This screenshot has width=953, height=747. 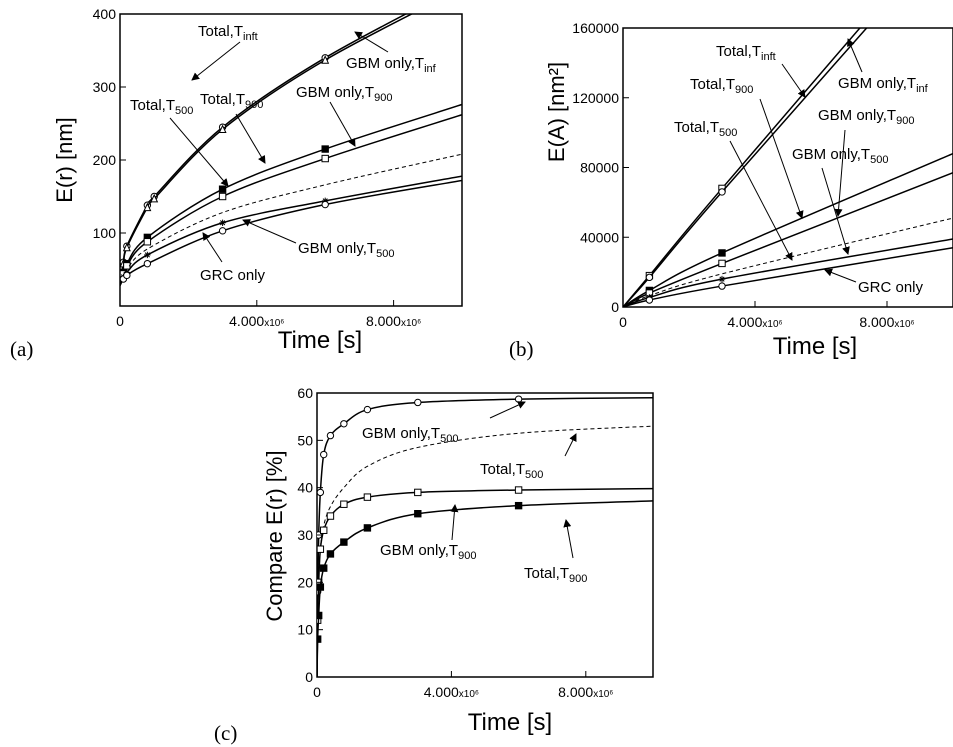 I want to click on panel-a-xlabel: Time [s], so click(x=320, y=340).